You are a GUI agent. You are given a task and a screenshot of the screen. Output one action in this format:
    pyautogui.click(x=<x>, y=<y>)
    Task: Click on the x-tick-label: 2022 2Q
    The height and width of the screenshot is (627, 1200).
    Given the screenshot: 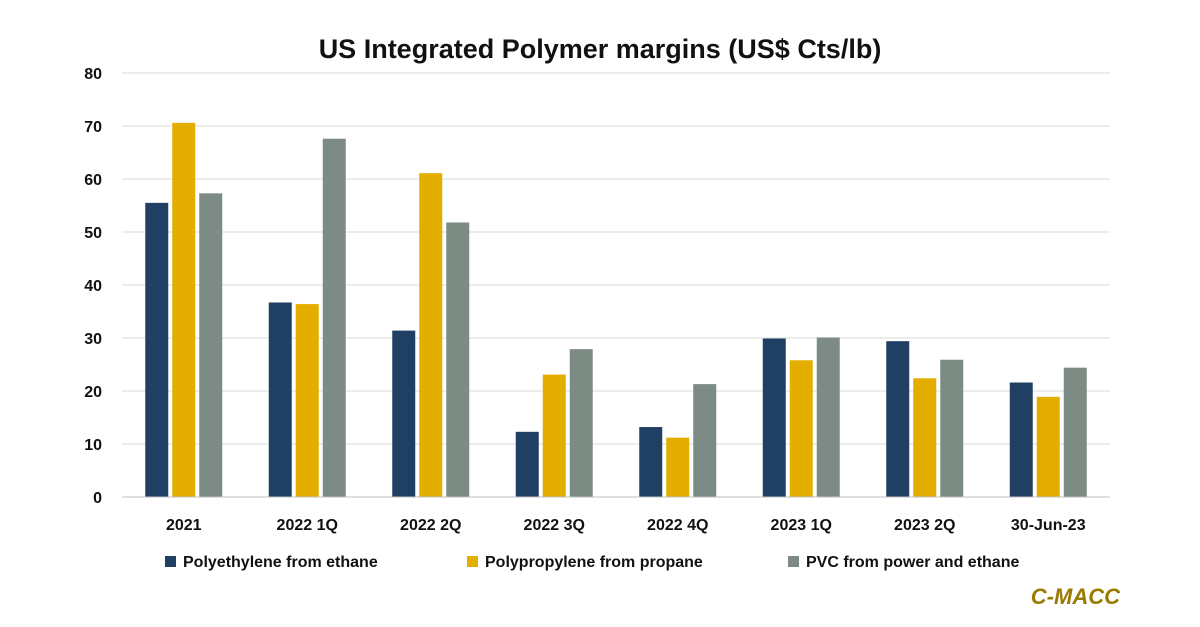 What is the action you would take?
    pyautogui.click(x=430, y=525)
    